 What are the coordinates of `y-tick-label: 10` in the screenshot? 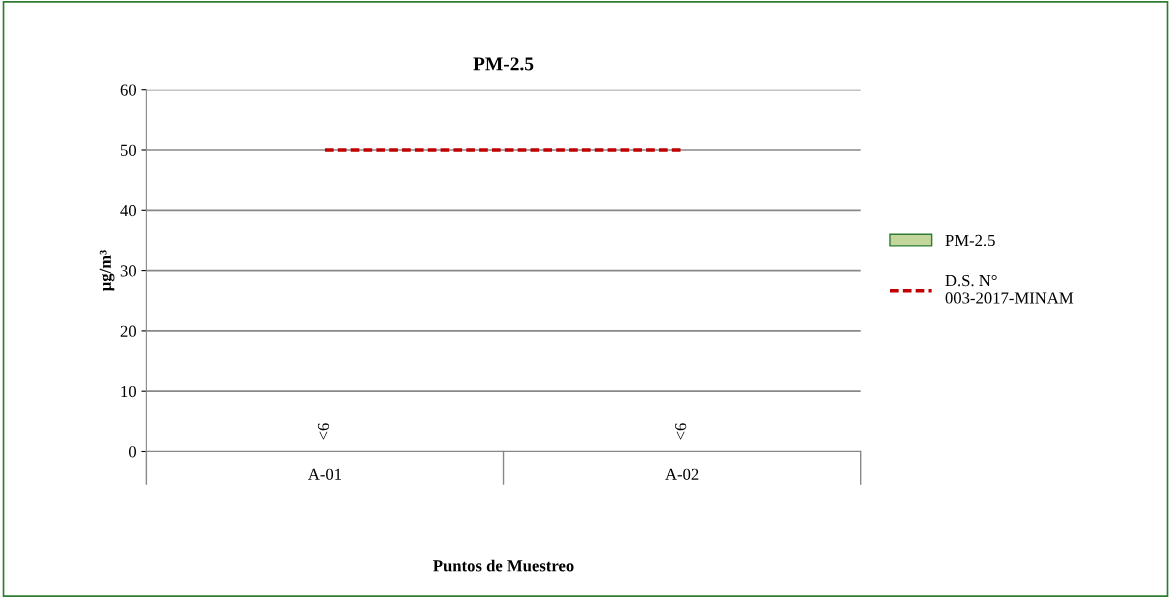 It's located at (129, 391).